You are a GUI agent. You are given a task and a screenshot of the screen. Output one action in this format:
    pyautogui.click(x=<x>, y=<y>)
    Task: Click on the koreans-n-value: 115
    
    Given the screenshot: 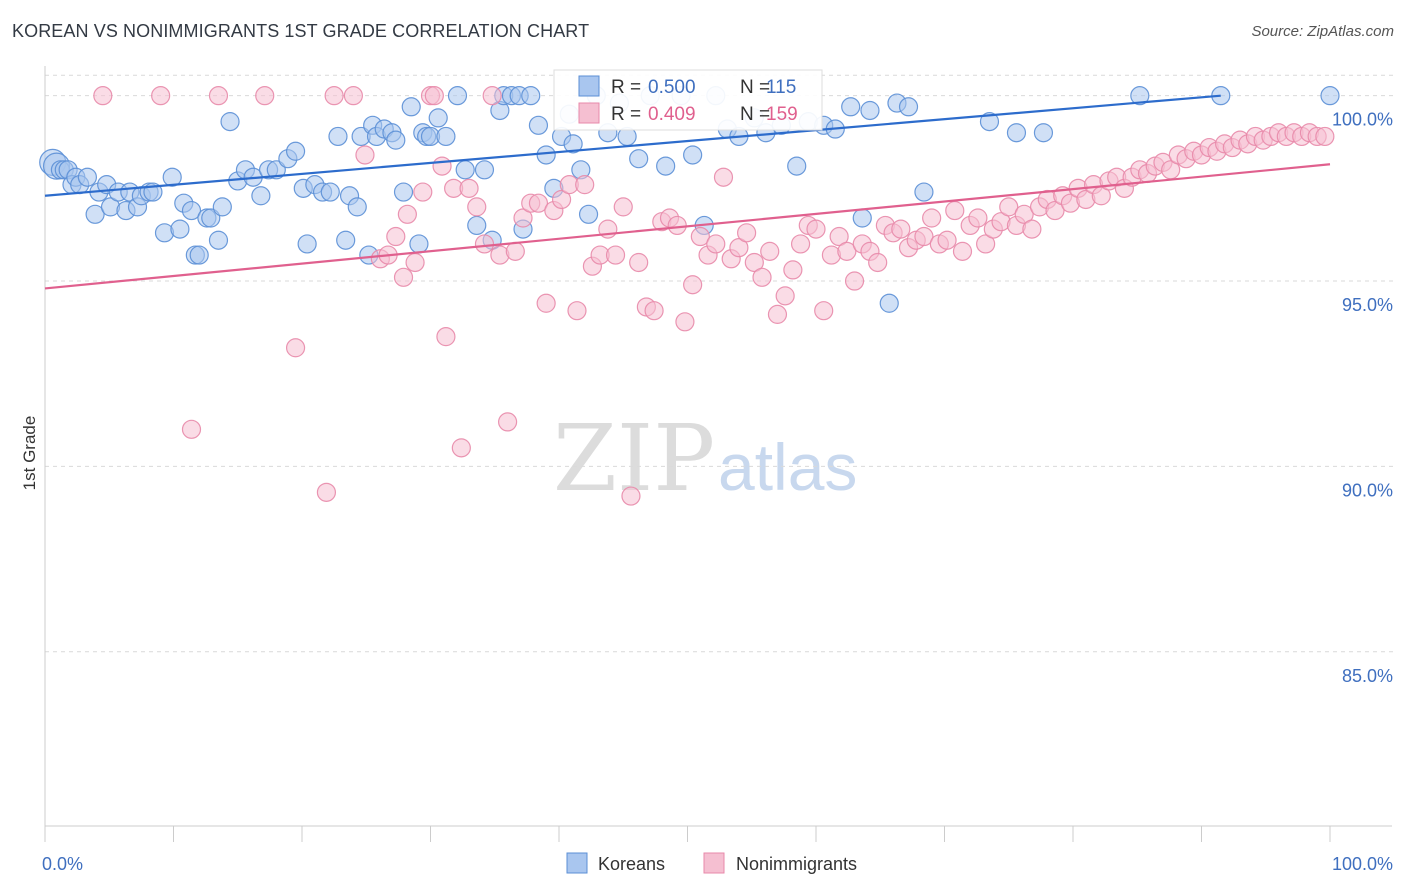 What is the action you would take?
    pyautogui.click(x=781, y=87)
    